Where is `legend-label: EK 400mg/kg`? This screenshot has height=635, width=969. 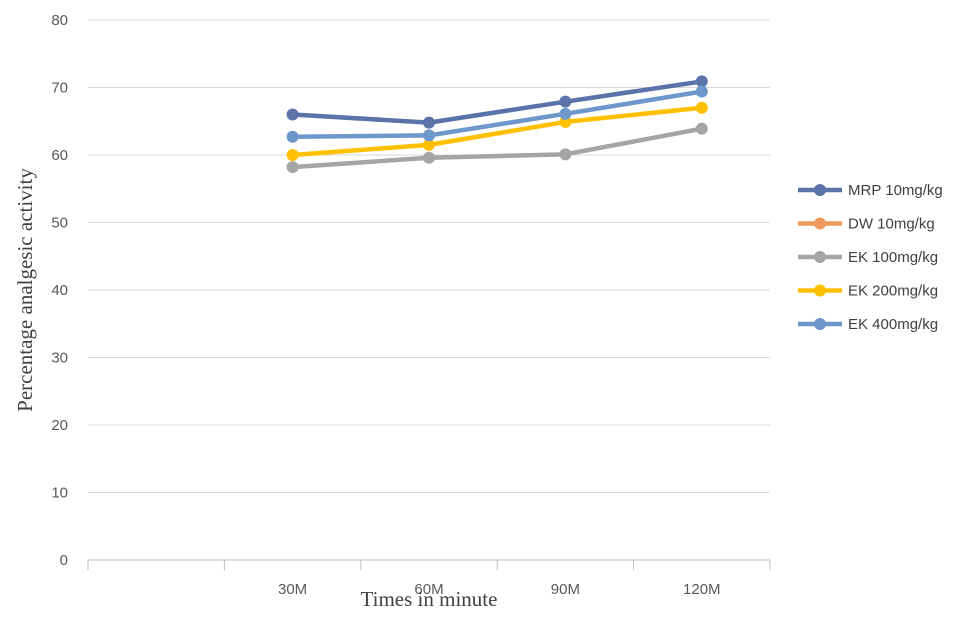
legend-label: EK 400mg/kg is located at coordinates (893, 324).